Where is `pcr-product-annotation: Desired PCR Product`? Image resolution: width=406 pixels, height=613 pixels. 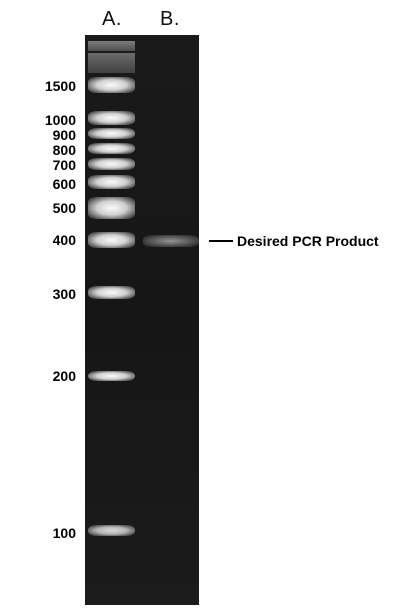
pcr-product-annotation: Desired PCR Product is located at coordinates (294, 241).